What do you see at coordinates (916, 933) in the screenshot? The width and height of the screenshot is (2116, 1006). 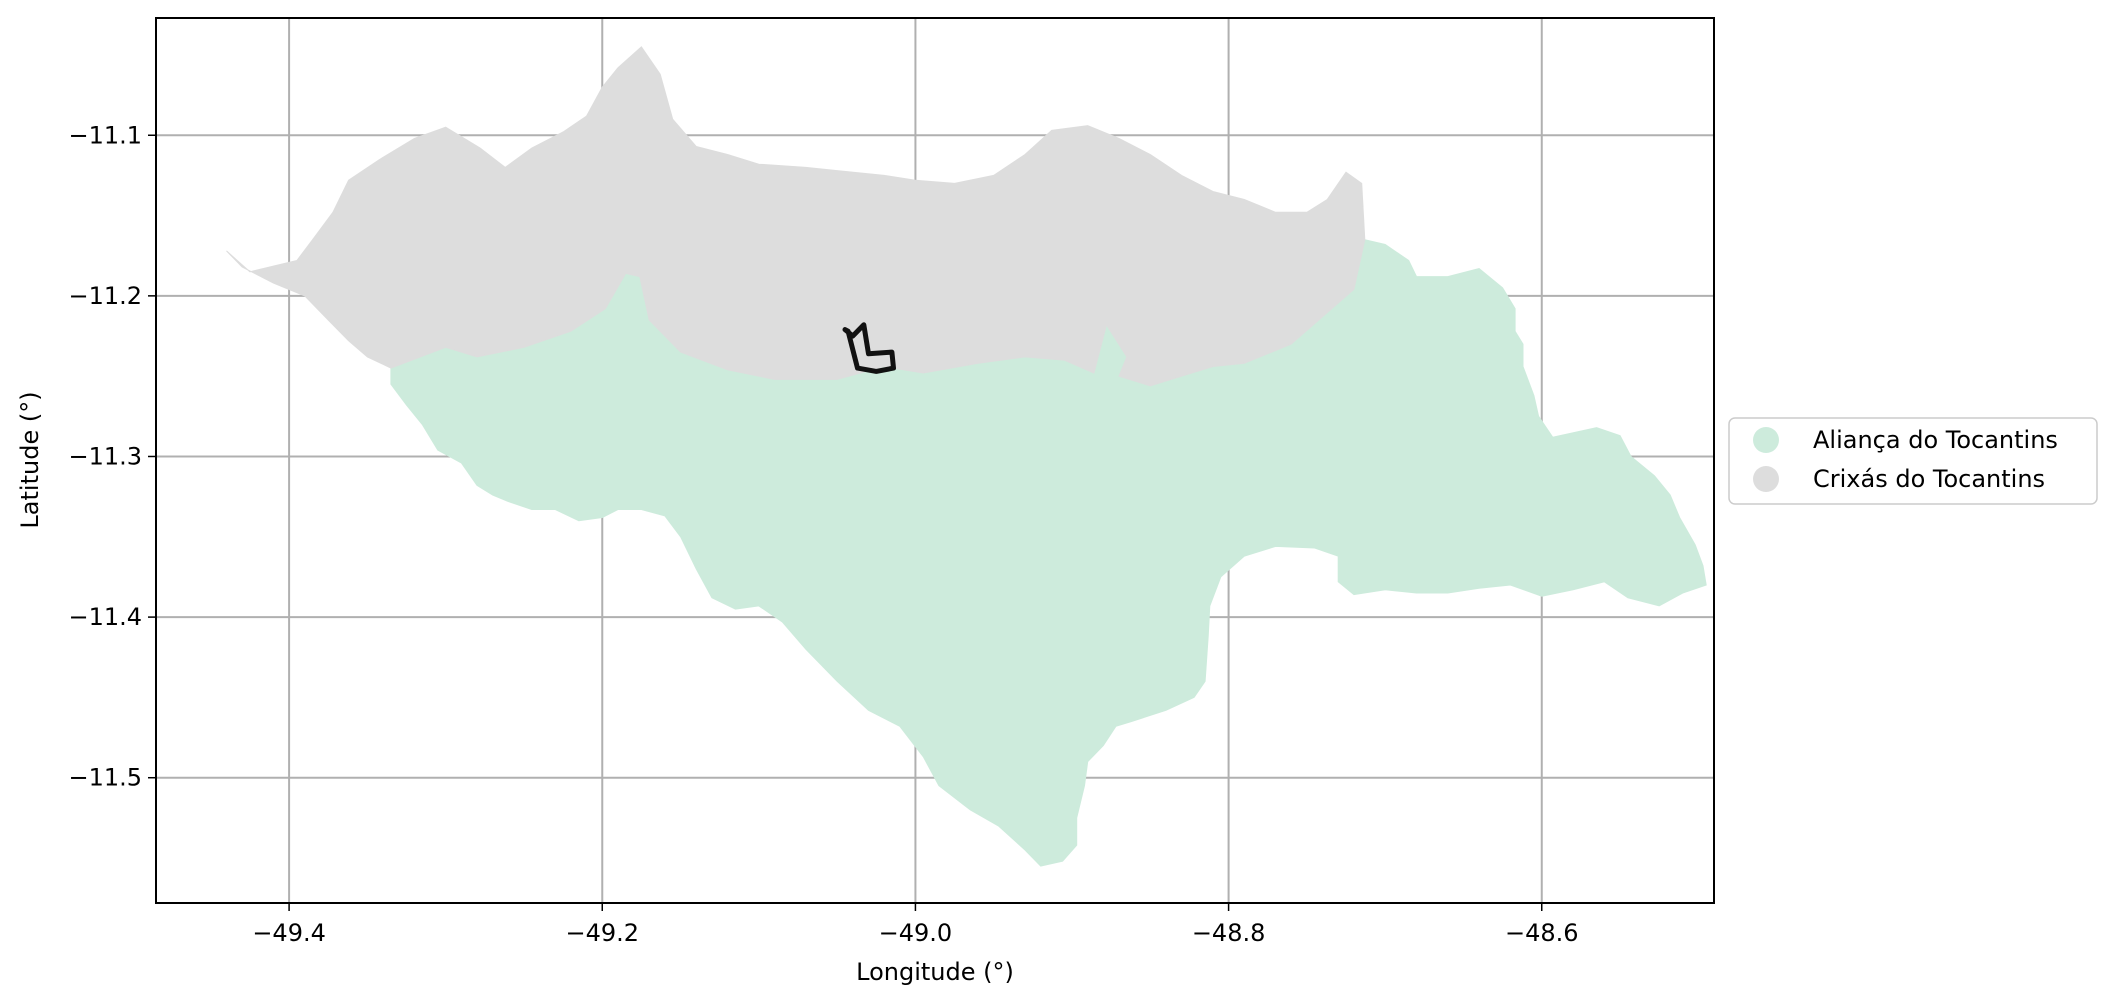 I see `x-tick-label: −49.0` at bounding box center [916, 933].